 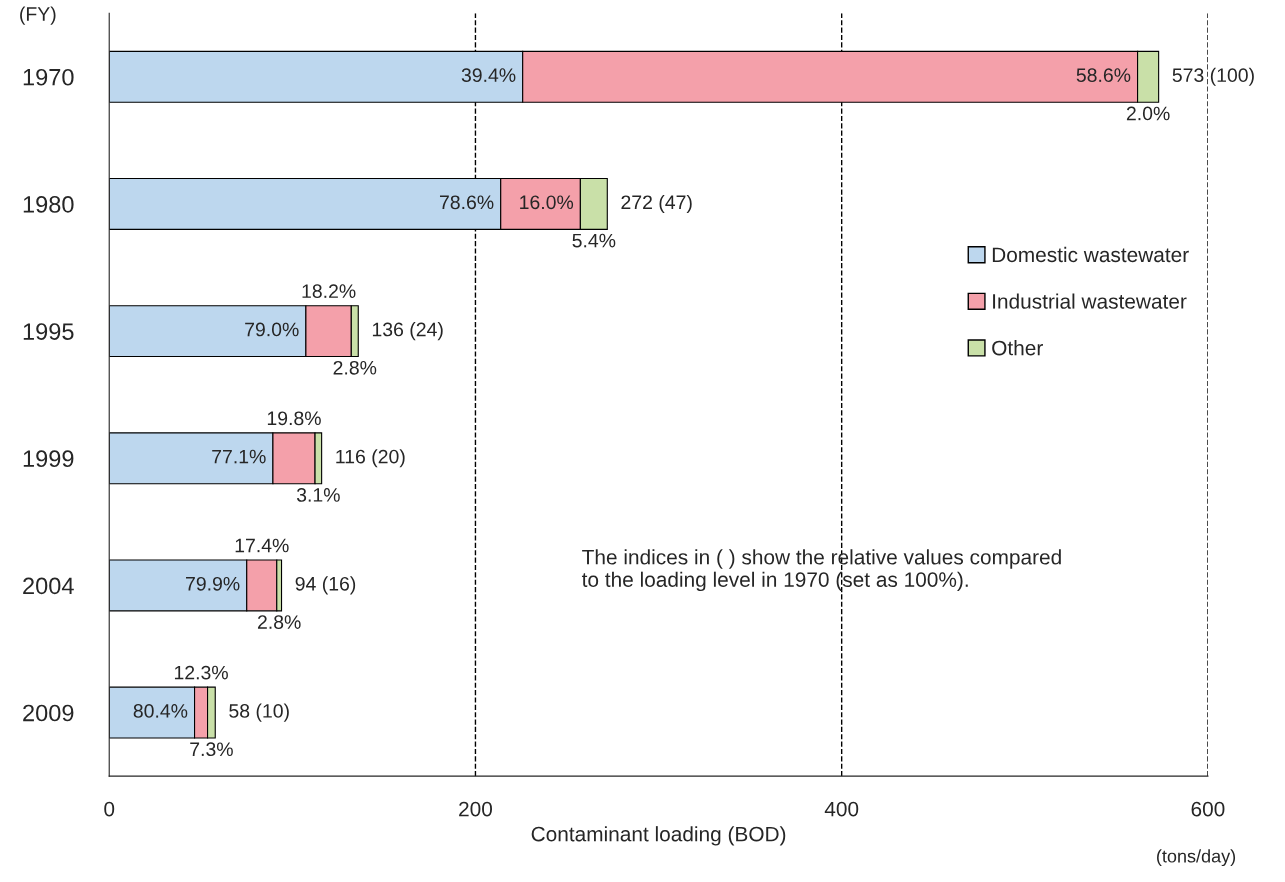 What do you see at coordinates (594, 240) in the screenshot?
I see `annotation: 5.4%` at bounding box center [594, 240].